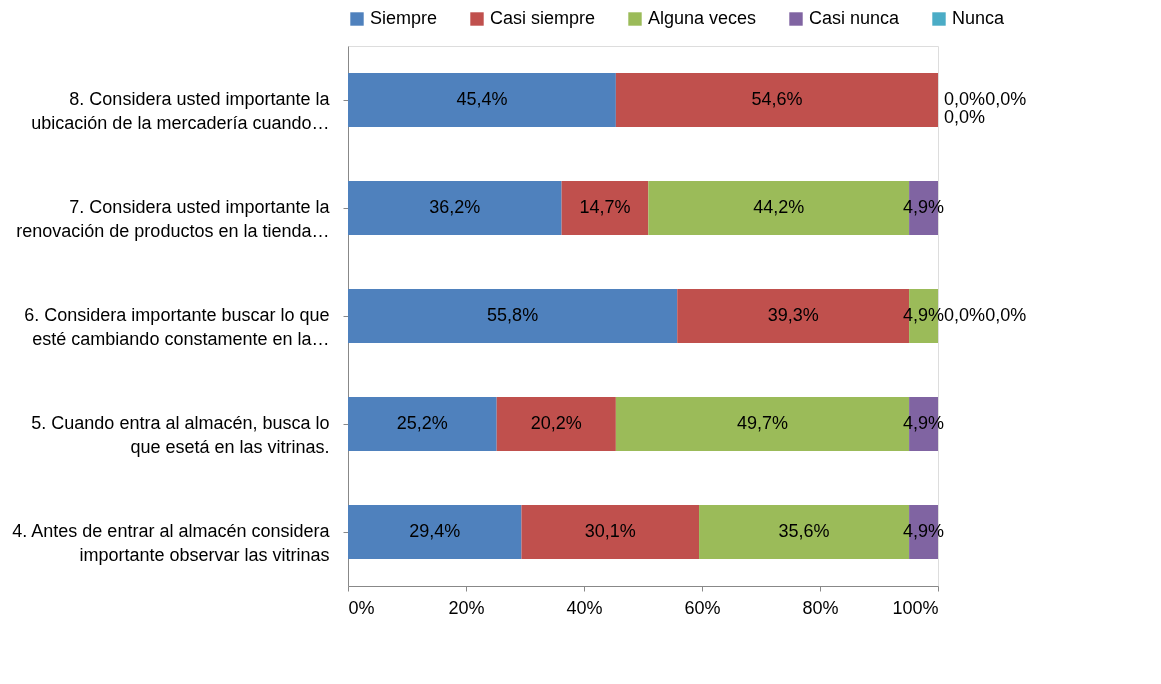 Image resolution: width=1161 pixels, height=684 pixels. I want to click on data-label: 44,2%, so click(779, 207).